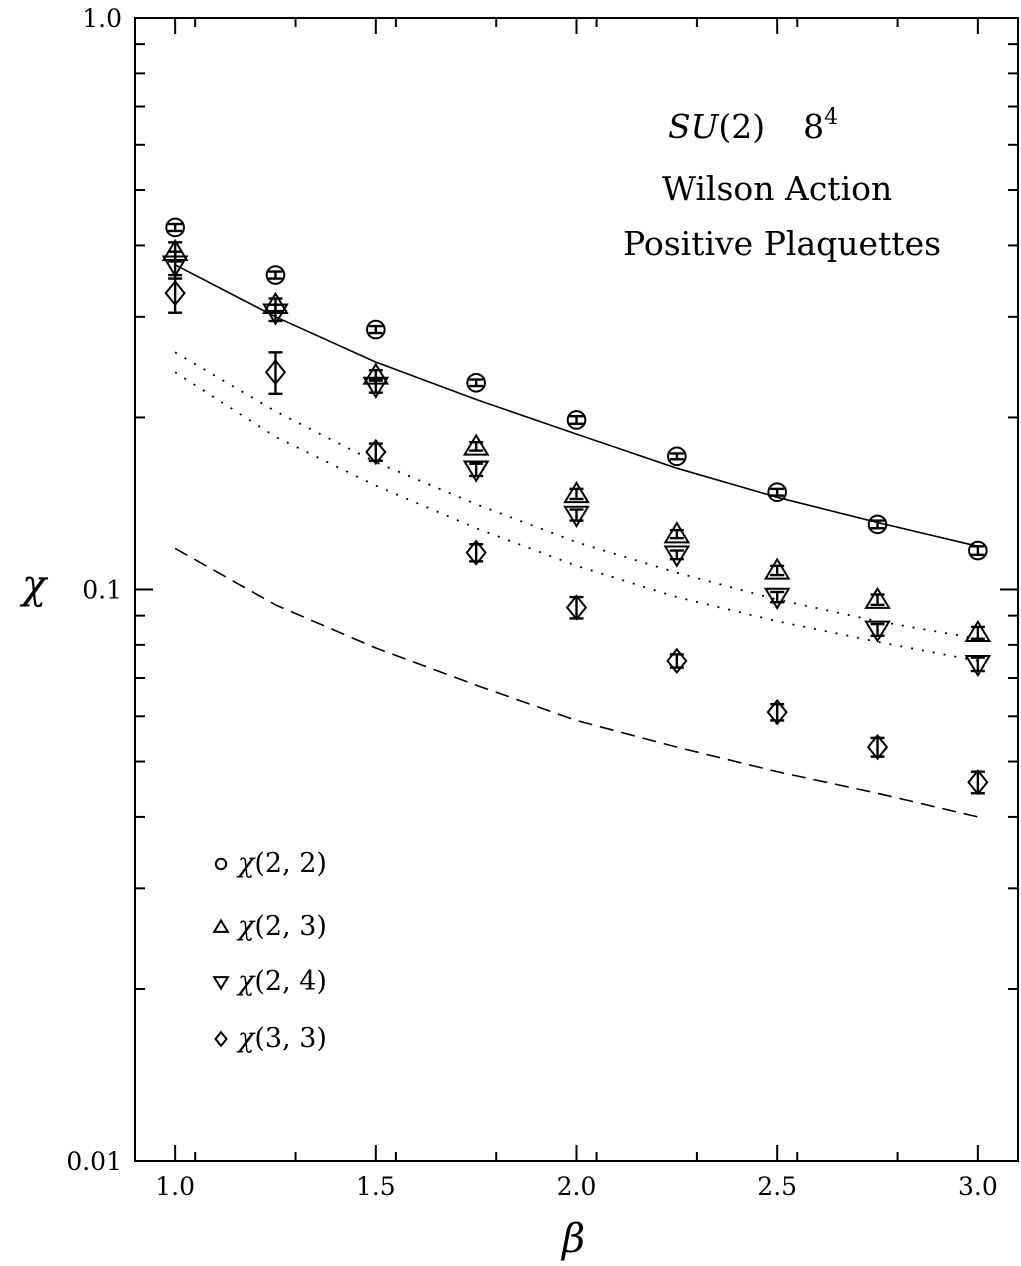 This screenshot has width=1021, height=1266. Describe the element at coordinates (777, 1186) in the screenshot. I see `x-tick-label: 2.5` at that location.